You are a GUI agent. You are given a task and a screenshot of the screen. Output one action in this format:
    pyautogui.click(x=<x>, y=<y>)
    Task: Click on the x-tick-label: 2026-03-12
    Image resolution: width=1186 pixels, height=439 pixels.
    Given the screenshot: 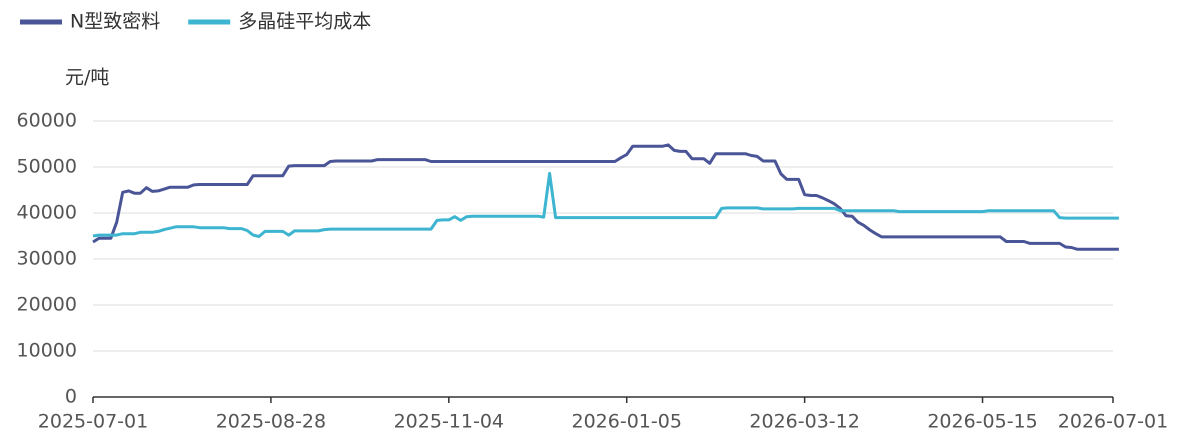 What is the action you would take?
    pyautogui.click(x=804, y=422)
    